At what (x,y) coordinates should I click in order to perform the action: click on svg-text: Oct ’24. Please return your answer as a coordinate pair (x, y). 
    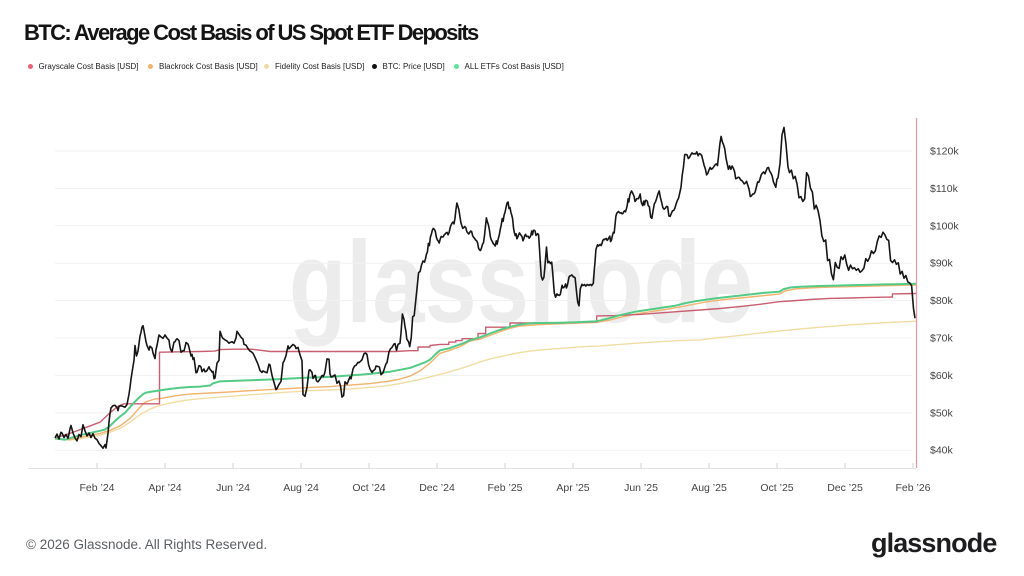
    Looking at the image, I should click on (368, 488).